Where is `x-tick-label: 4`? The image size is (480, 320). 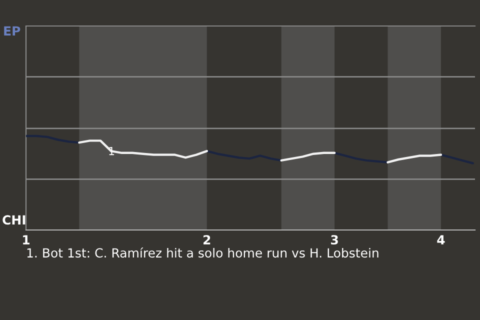 x-tick-label: 4 is located at coordinates (441, 239).